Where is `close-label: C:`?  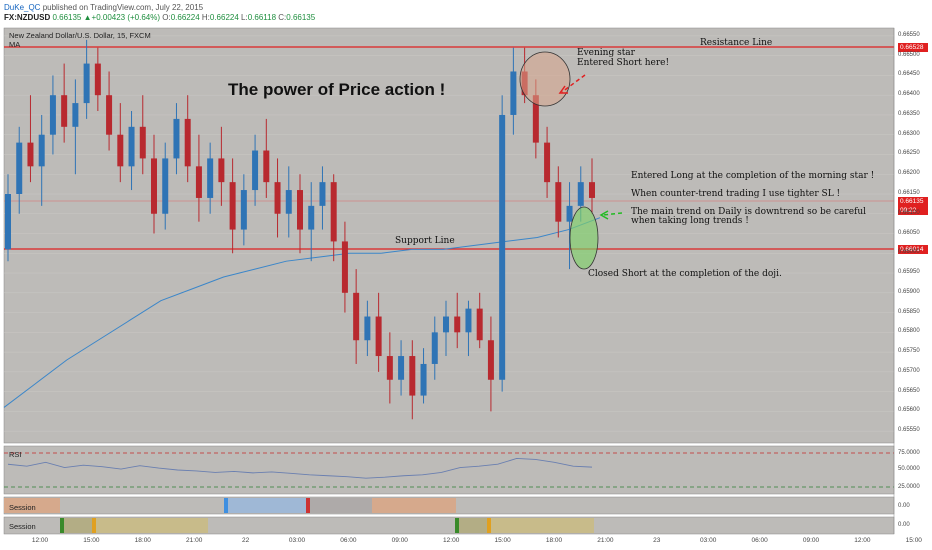 close-label: C: is located at coordinates (282, 17).